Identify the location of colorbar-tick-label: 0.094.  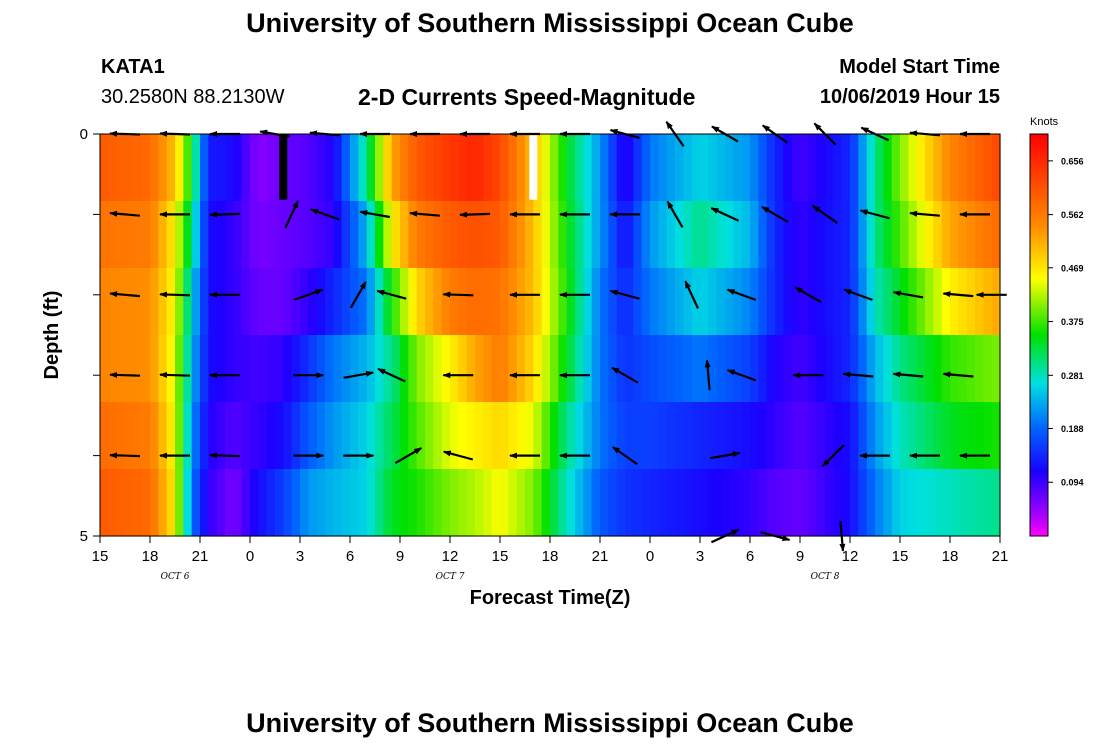
(1072, 483).